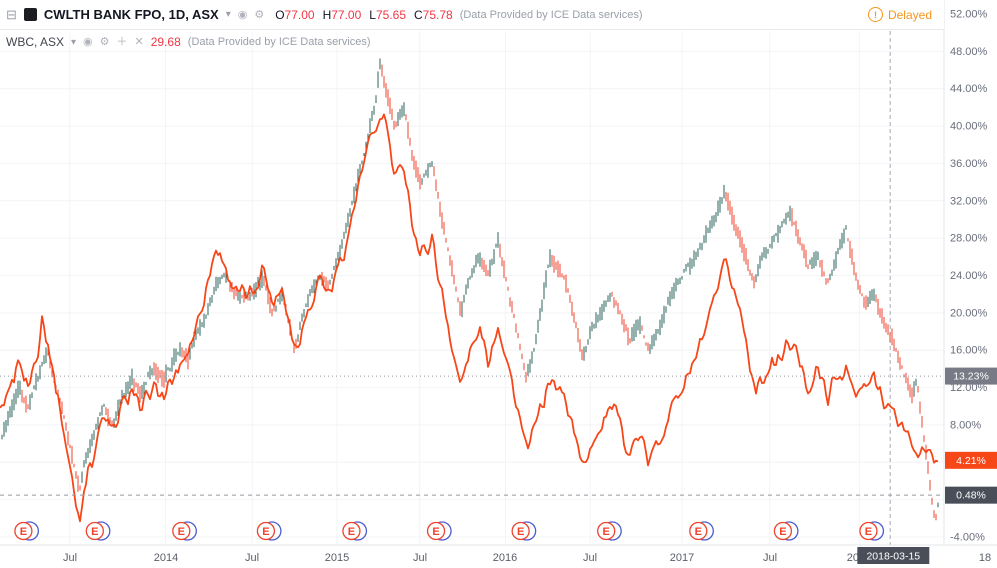 Image resolution: width=997 pixels, height=568 pixels. Describe the element at coordinates (166, 558) in the screenshot. I see `time-axis-label: 2014` at that location.